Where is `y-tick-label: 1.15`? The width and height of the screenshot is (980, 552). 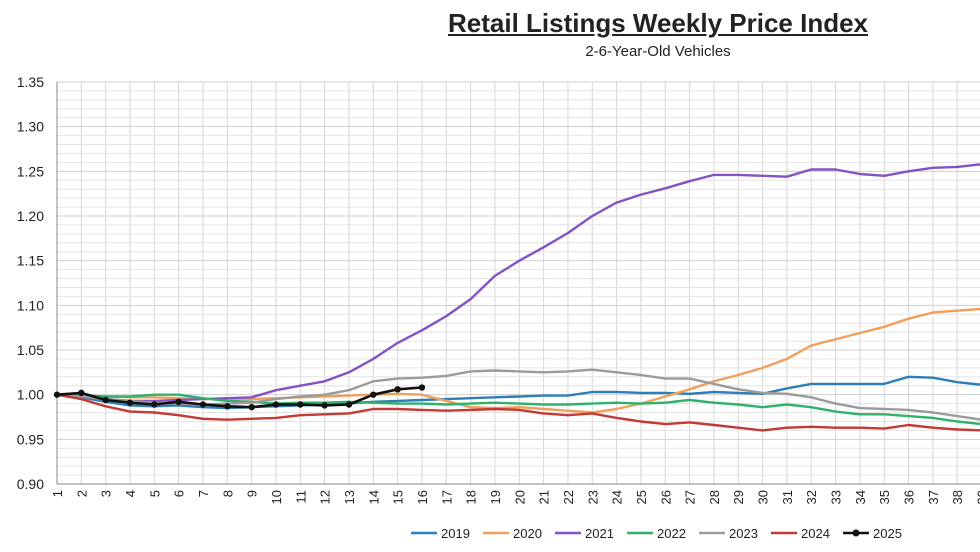
y-tick-label: 1.15 is located at coordinates (30, 261).